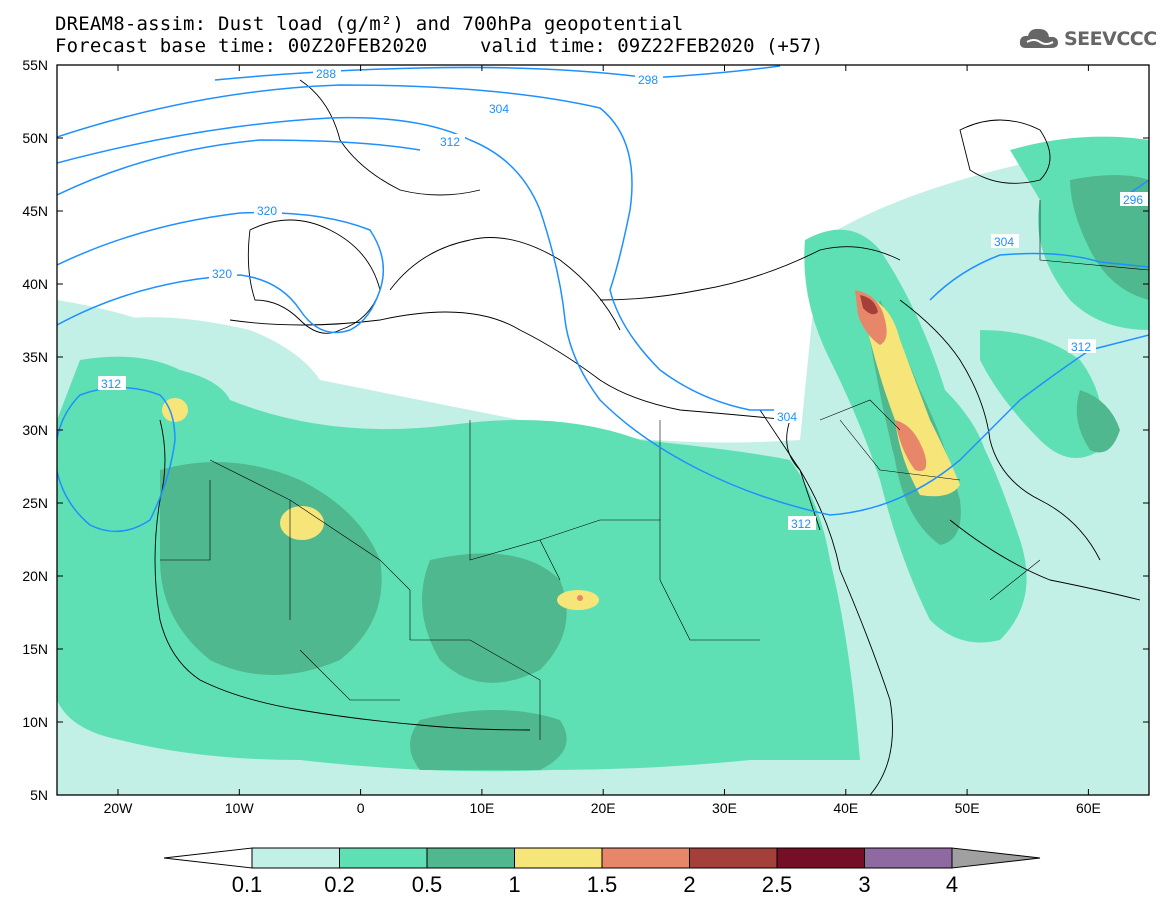 This screenshot has width=1165, height=907. What do you see at coordinates (339, 884) in the screenshot?
I see `colorbar-label: 0.2` at bounding box center [339, 884].